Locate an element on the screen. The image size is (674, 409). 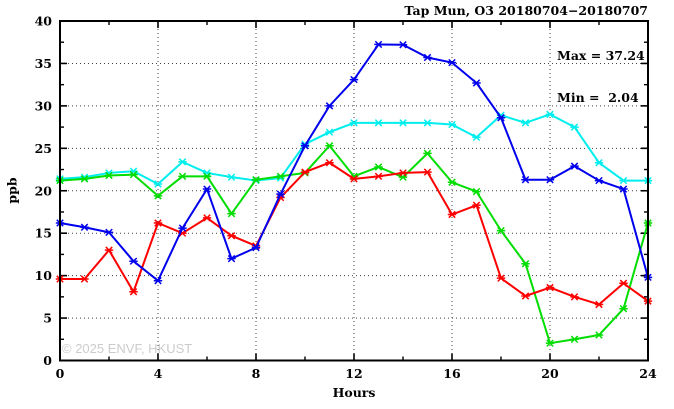
max-value-label: Max = 37.24 is located at coordinates (601, 55).